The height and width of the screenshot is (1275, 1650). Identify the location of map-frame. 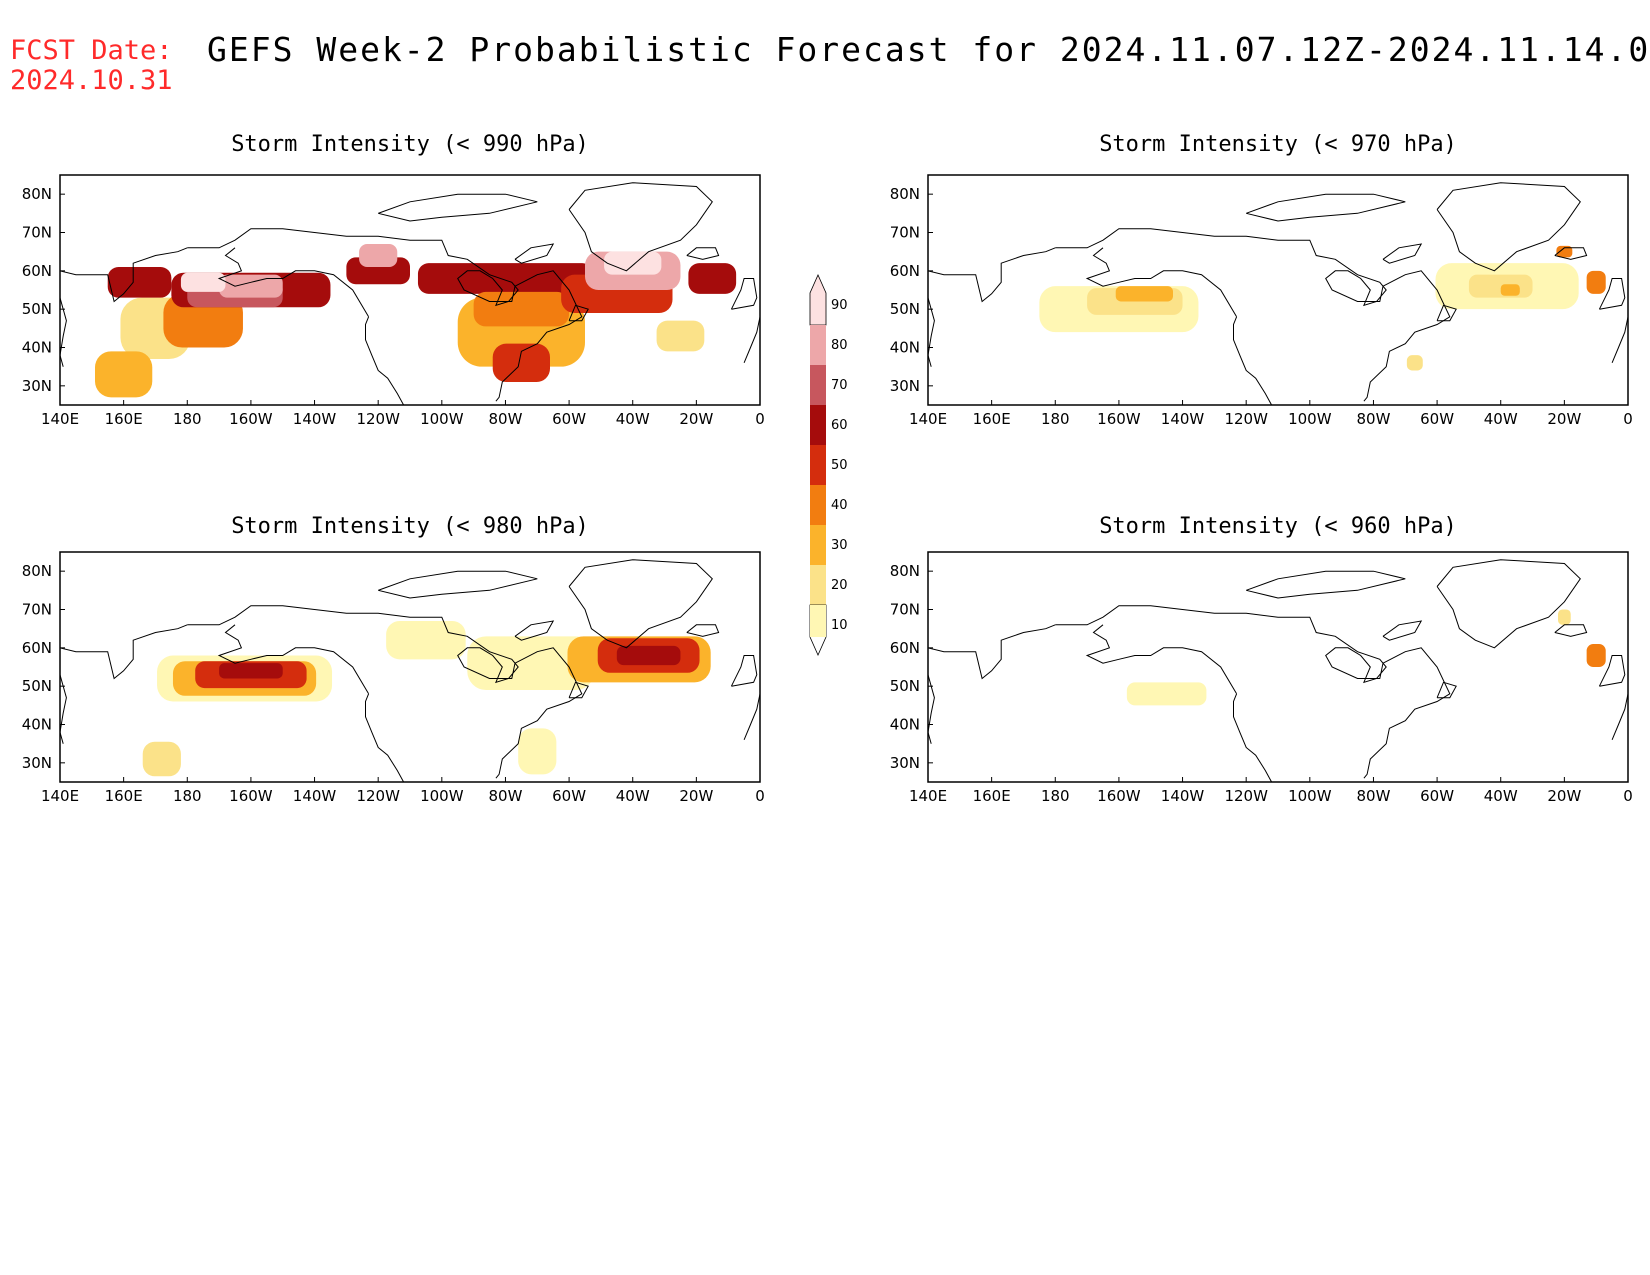
(1278, 667).